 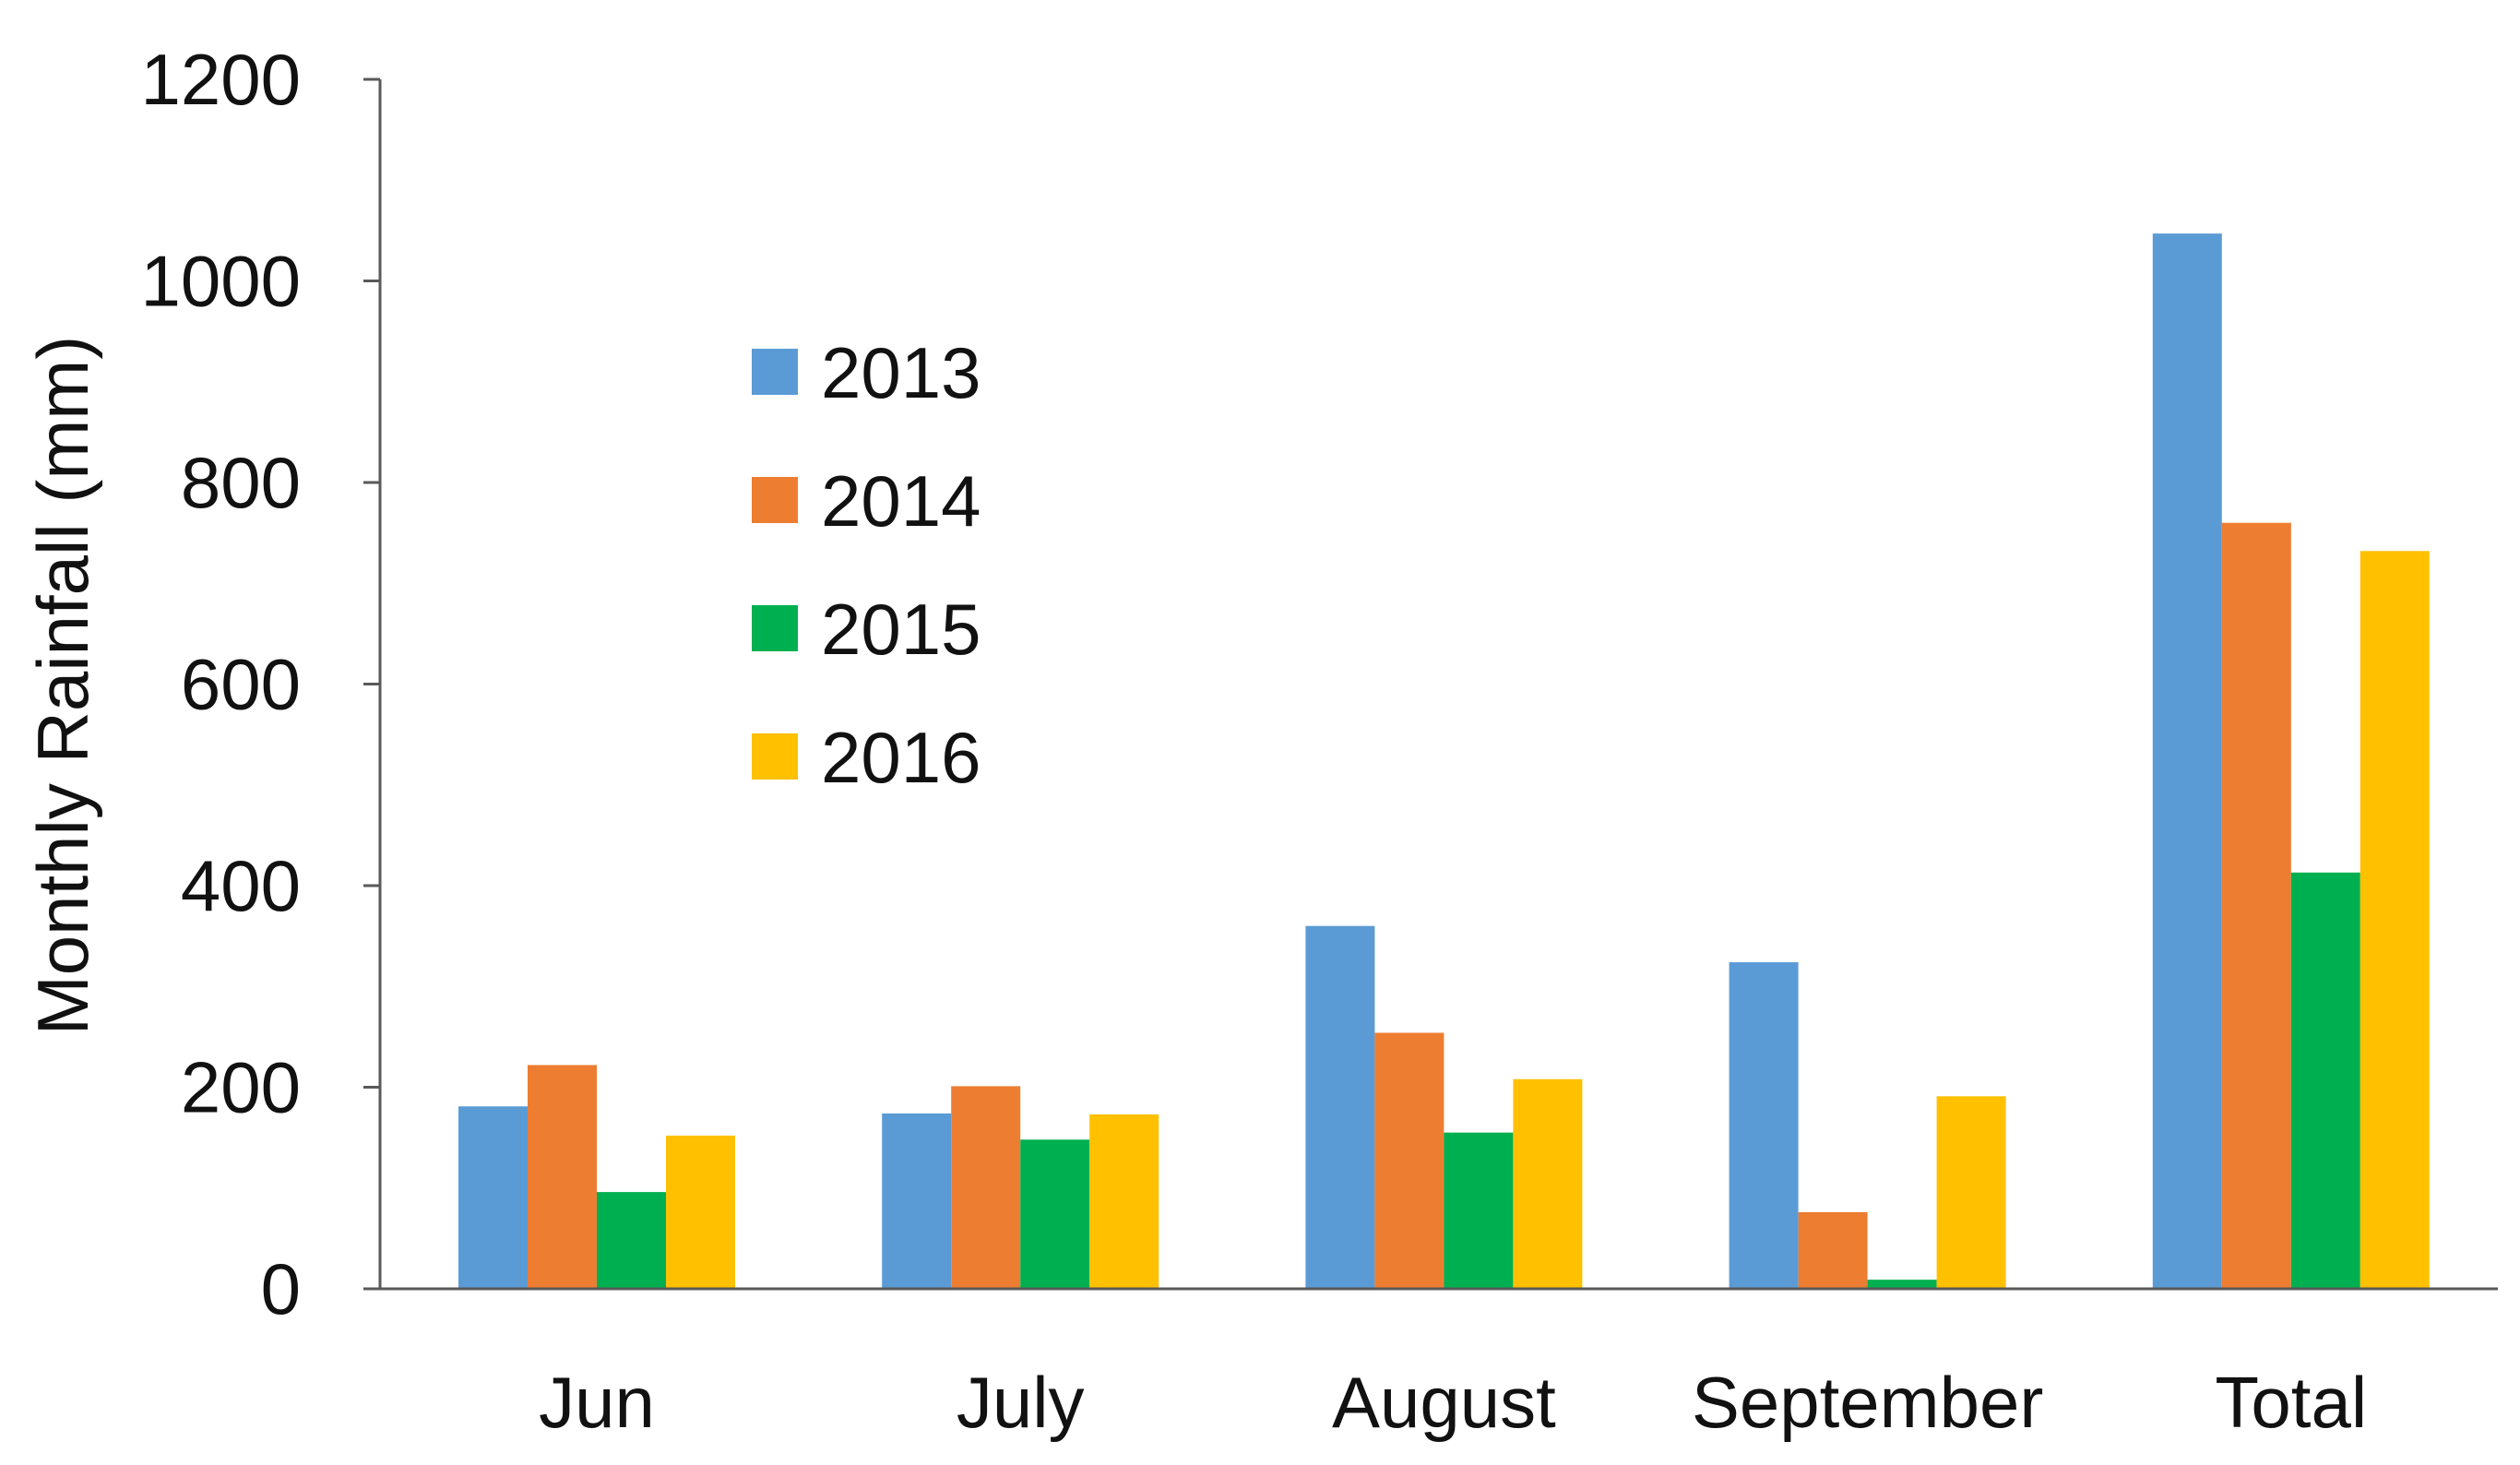 What do you see at coordinates (866, 565) in the screenshot?
I see `legend: 2013 2014 2015 2016` at bounding box center [866, 565].